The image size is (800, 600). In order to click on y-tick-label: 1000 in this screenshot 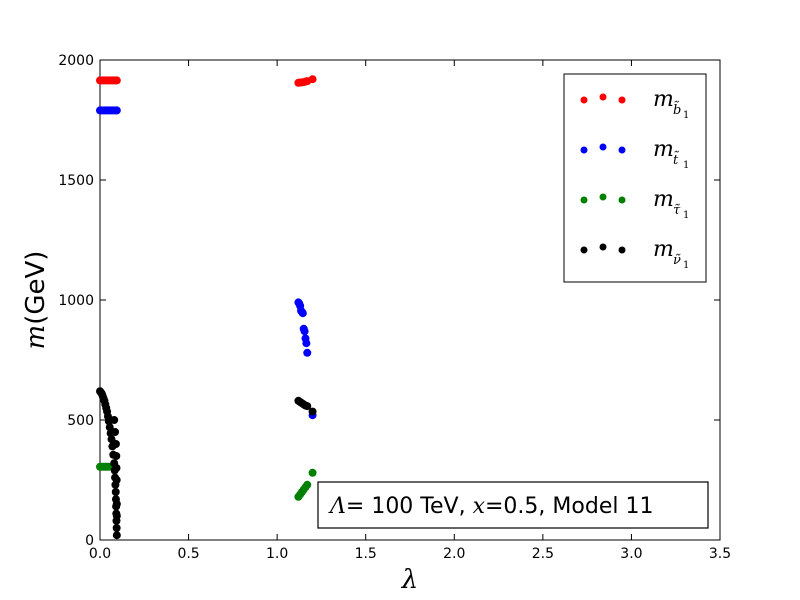, I will do `click(76, 301)`.